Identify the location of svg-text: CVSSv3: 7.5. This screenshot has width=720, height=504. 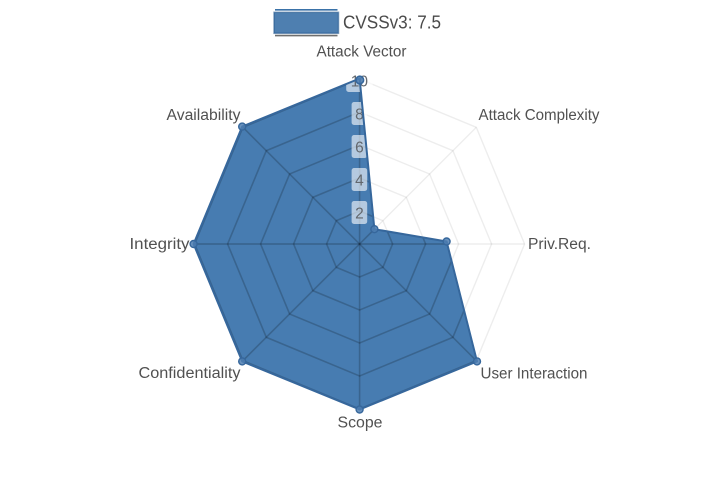
(392, 22).